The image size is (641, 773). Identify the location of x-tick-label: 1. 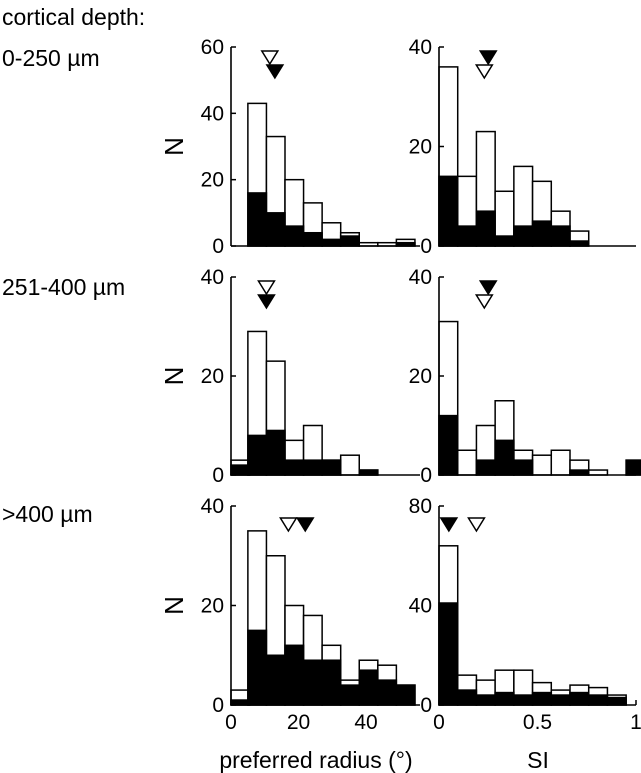
(635, 722).